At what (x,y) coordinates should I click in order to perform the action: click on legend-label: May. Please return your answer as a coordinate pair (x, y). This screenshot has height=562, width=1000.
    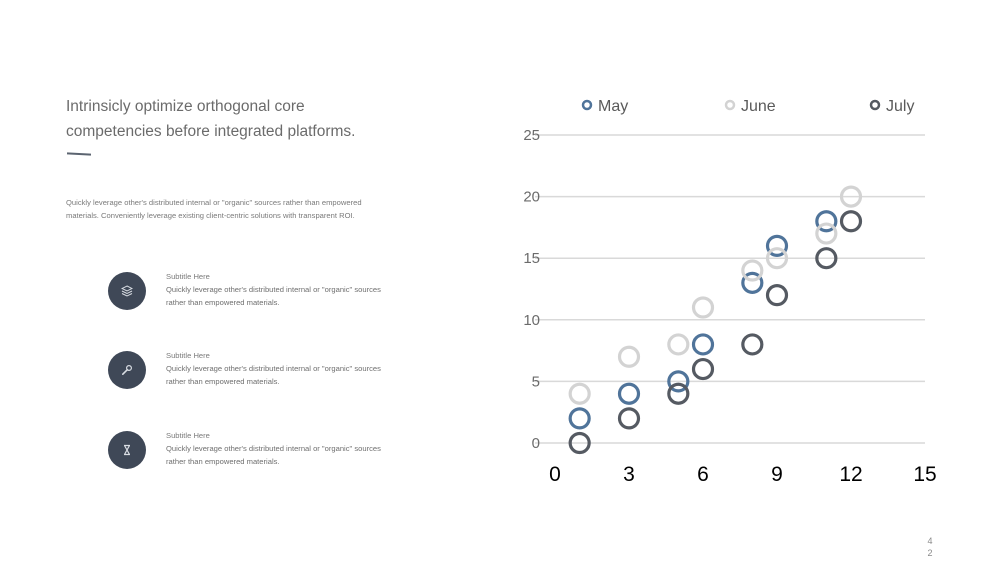
    Looking at the image, I should click on (613, 106).